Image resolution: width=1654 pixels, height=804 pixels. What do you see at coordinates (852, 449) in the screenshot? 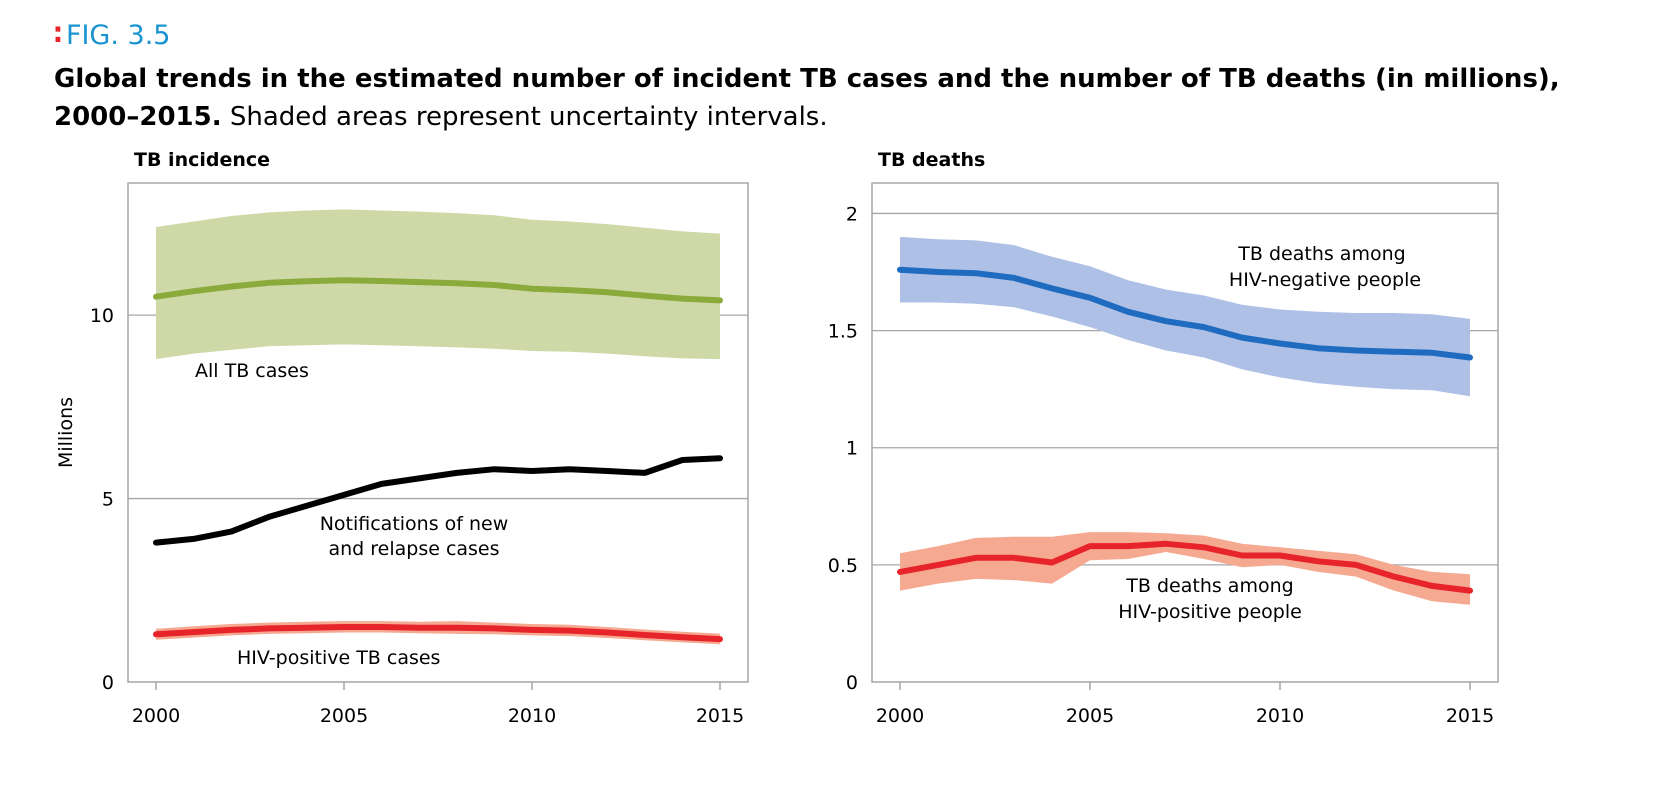
I see `y-tick-label: 1` at bounding box center [852, 449].